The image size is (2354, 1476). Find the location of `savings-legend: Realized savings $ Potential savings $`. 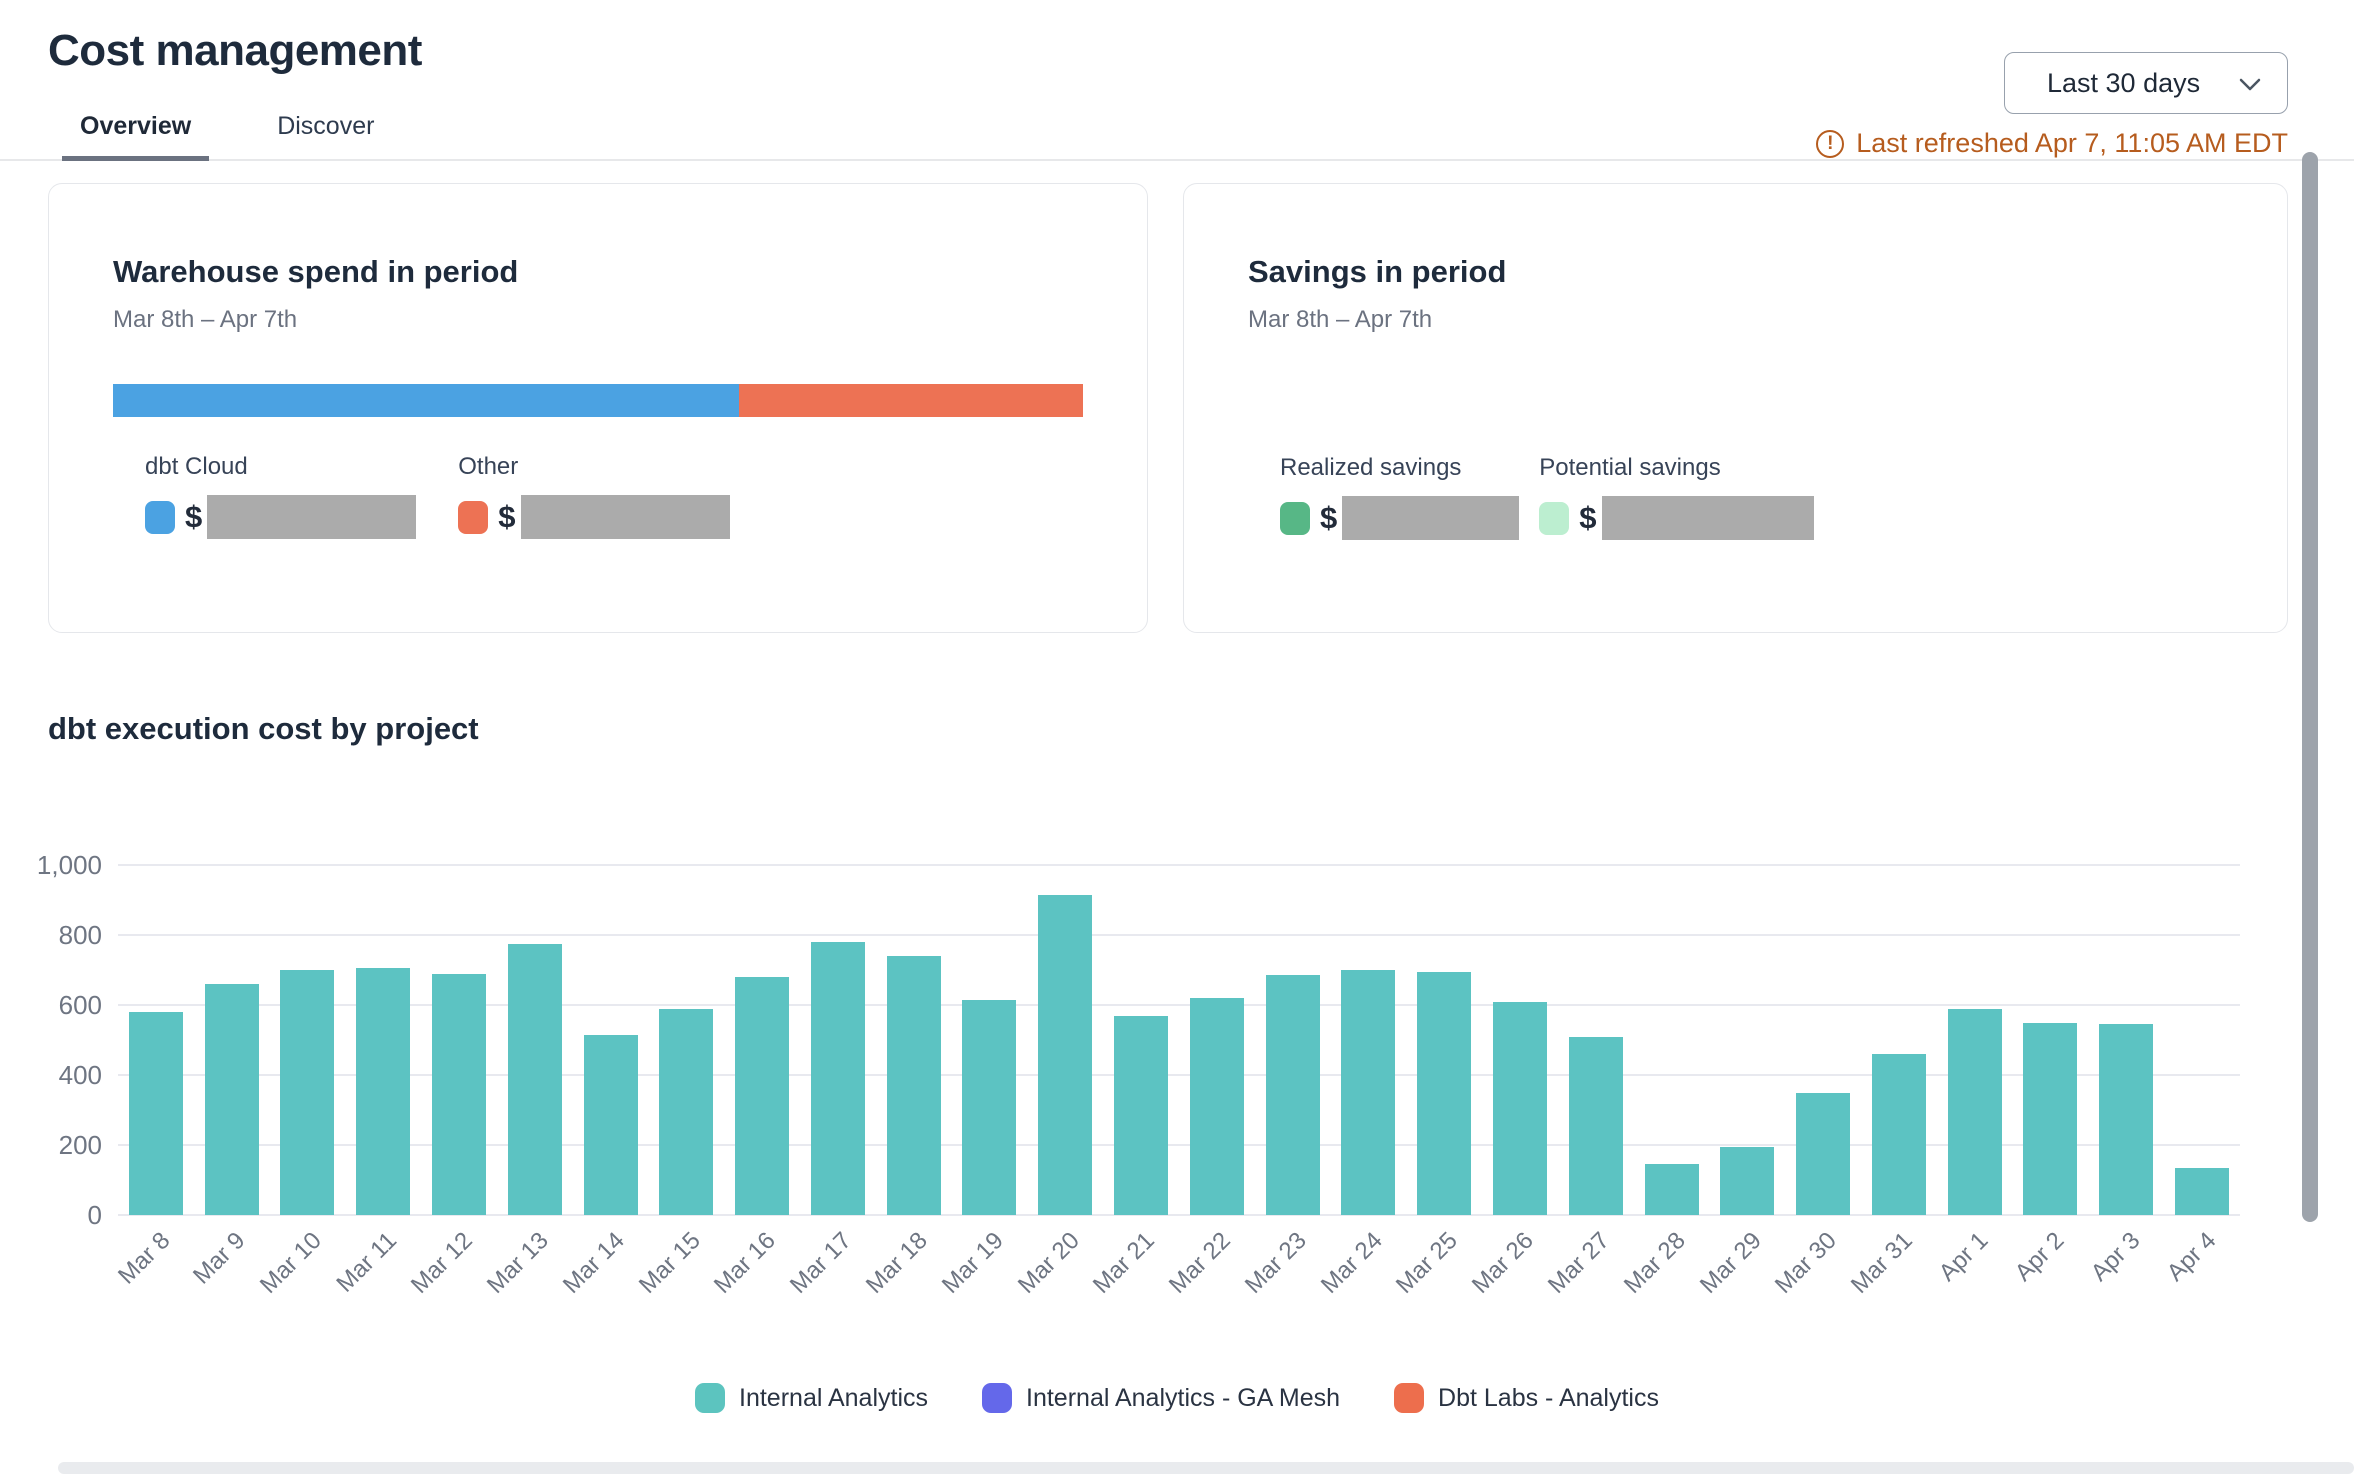

savings-legend: Realized savings $ Potential savings $ is located at coordinates (1751, 497).